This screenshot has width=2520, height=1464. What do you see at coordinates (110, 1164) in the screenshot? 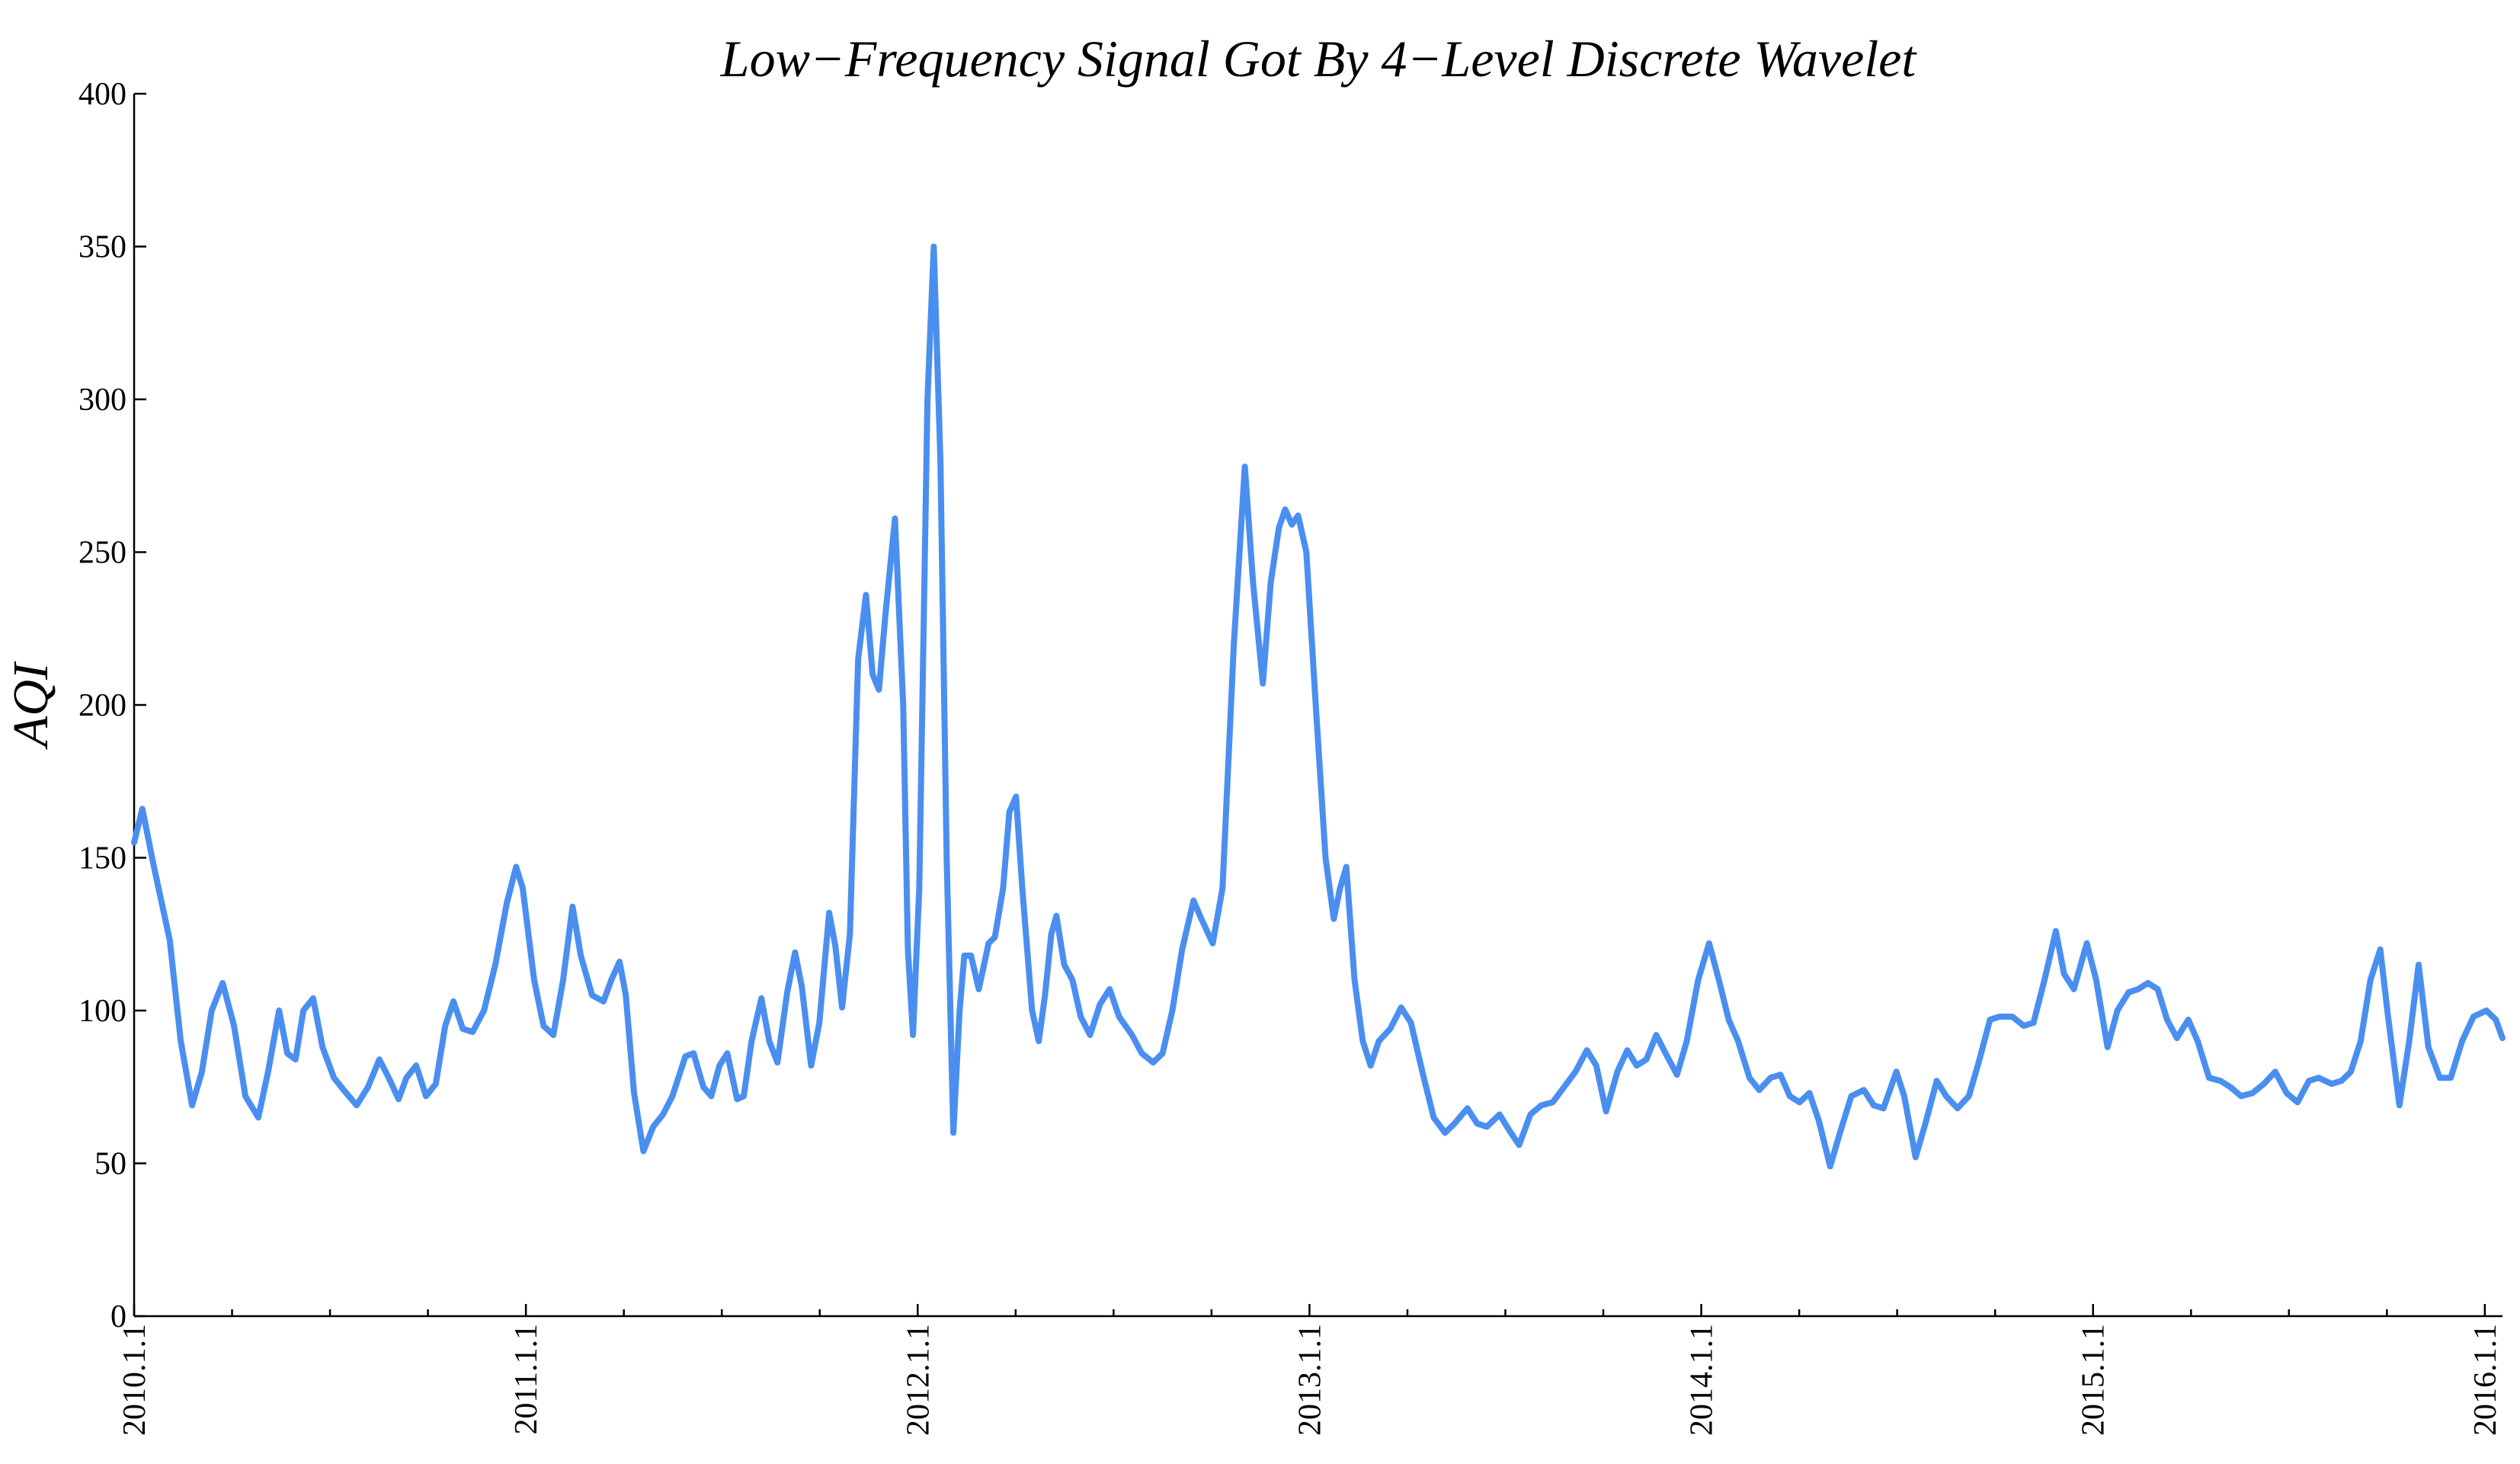
I see `y-tick-label: 50` at bounding box center [110, 1164].